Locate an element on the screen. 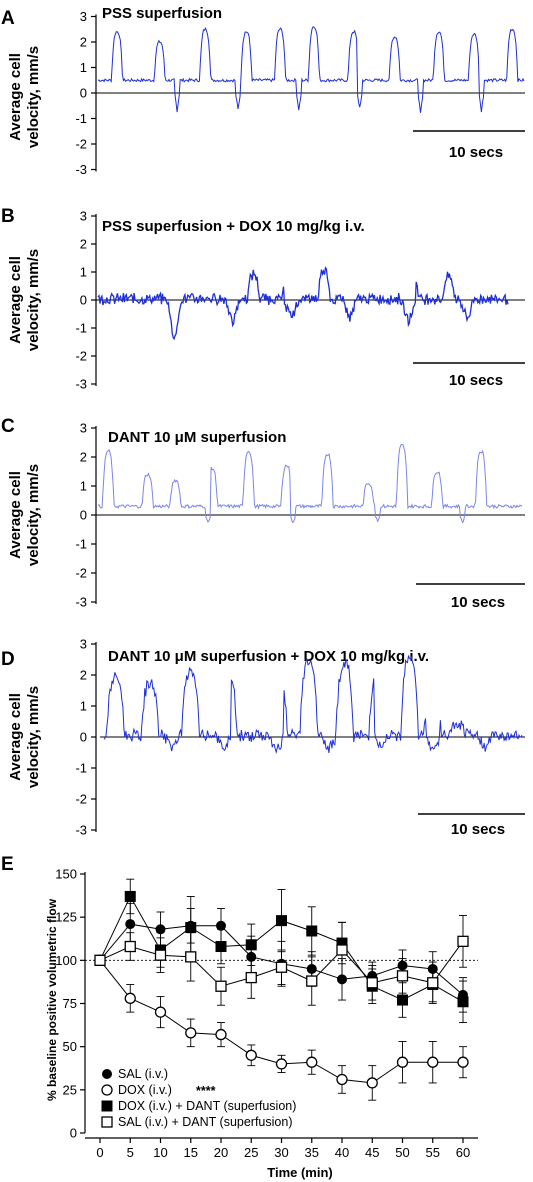 The height and width of the screenshot is (1182, 533). x-tick-label: 55 is located at coordinates (433, 1152).